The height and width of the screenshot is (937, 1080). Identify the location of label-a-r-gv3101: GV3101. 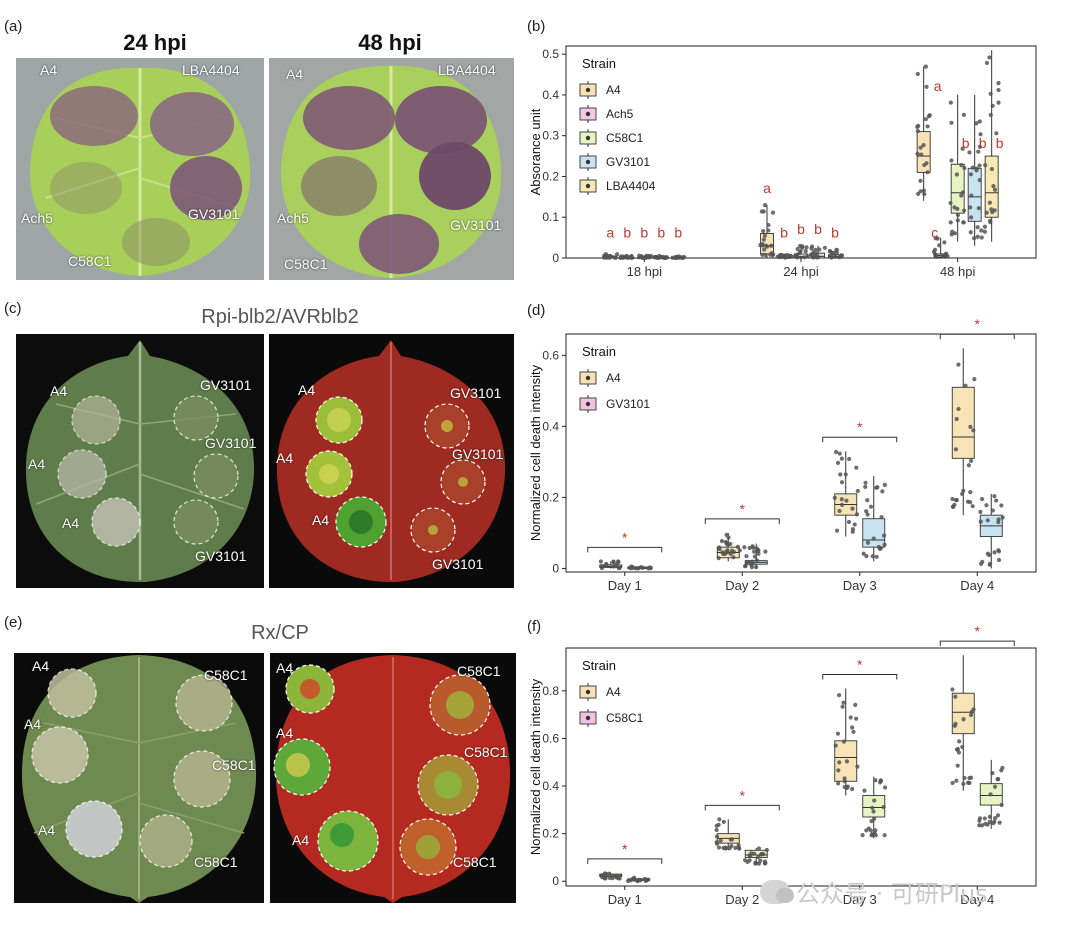
(476, 225).